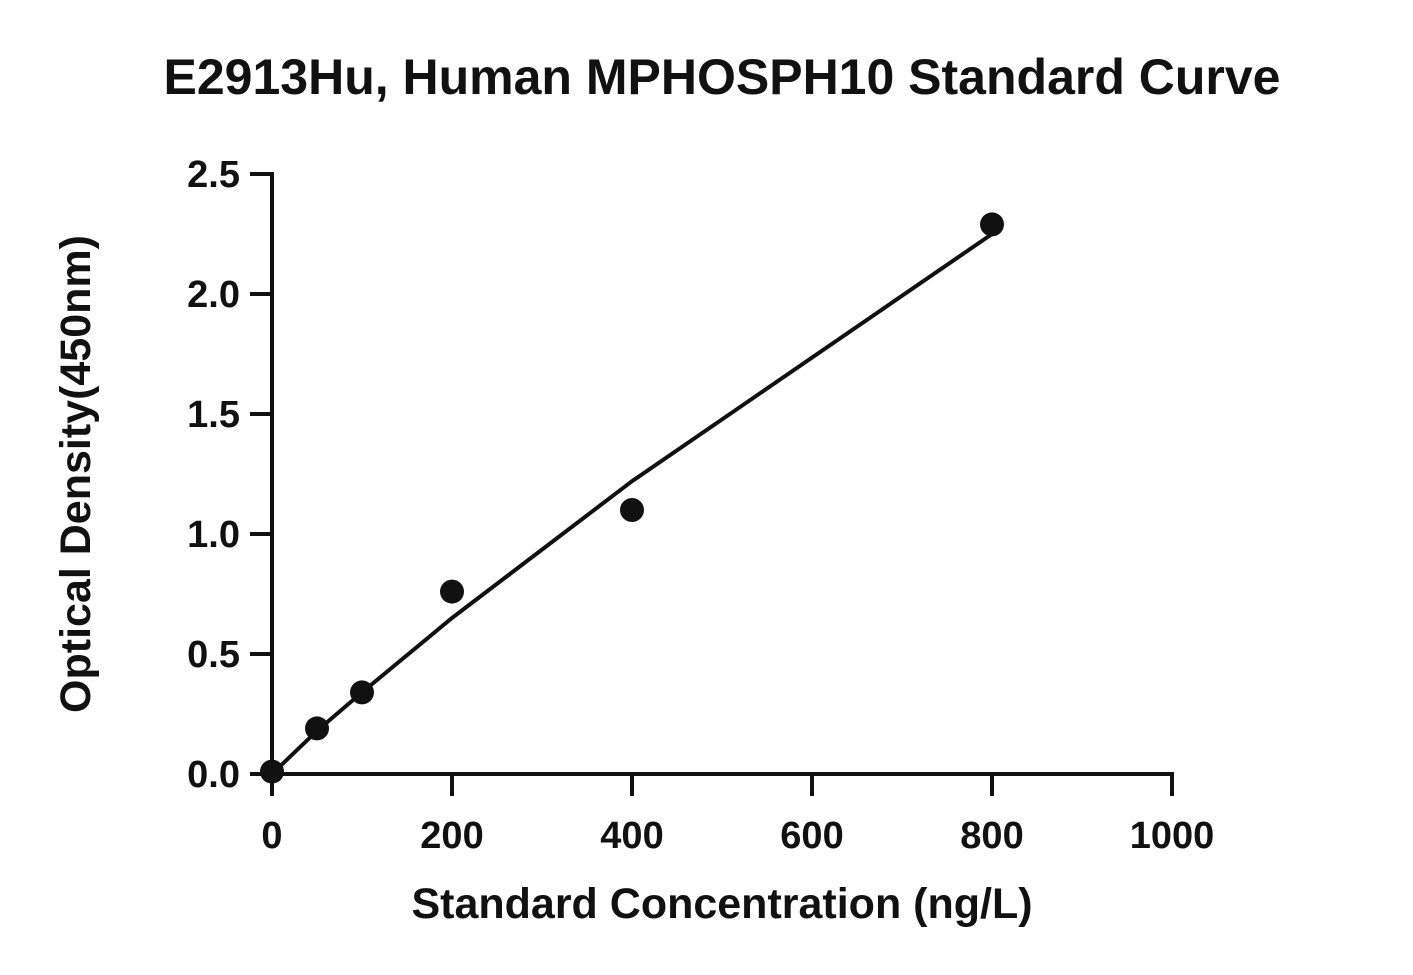 The width and height of the screenshot is (1413, 975). What do you see at coordinates (213, 295) in the screenshot?
I see `y-tick-label: 2.0` at bounding box center [213, 295].